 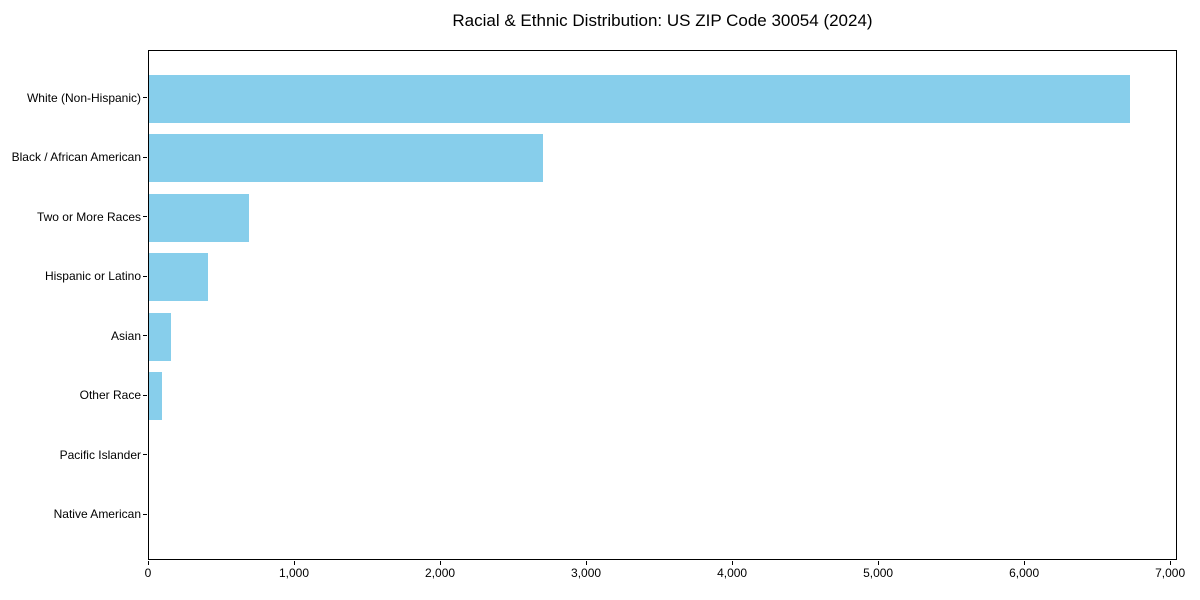 I want to click on x-tick-label-0: 0, so click(x=148, y=573).